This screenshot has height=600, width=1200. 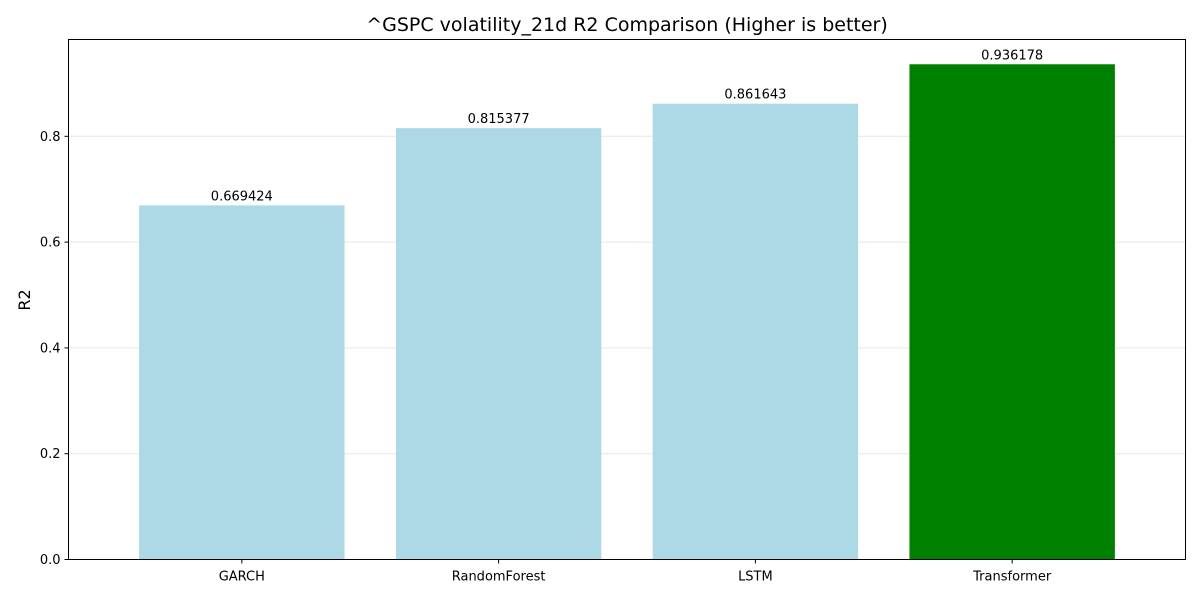 I want to click on bar-transformer, so click(x=1012, y=312).